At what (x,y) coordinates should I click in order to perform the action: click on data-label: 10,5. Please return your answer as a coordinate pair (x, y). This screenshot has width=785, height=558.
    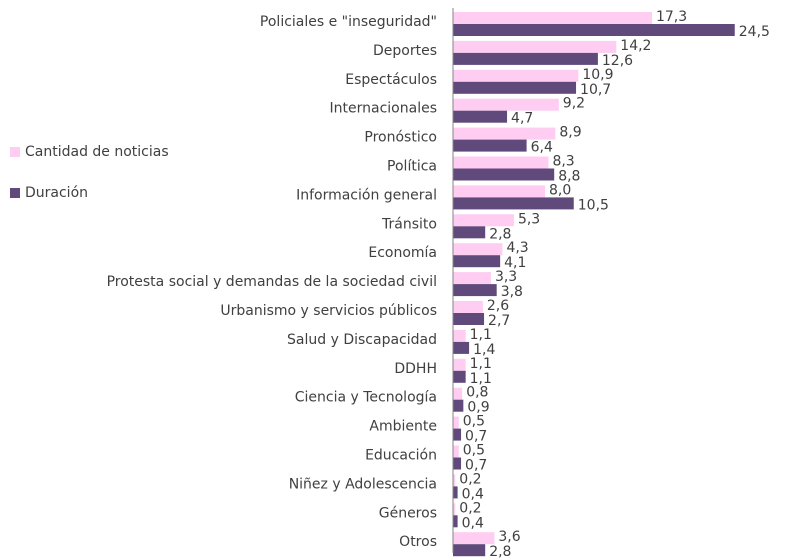
    Looking at the image, I should click on (593, 205).